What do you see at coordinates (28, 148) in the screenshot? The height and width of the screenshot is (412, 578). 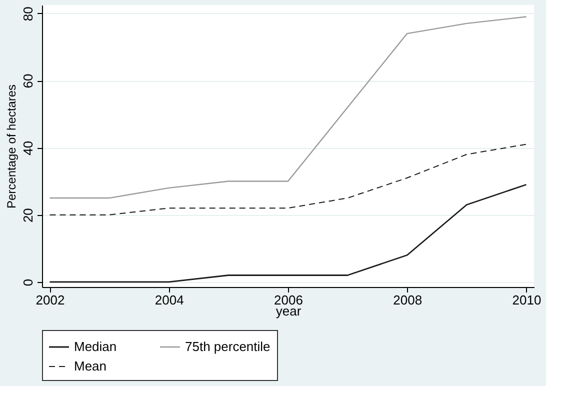 I see `y-tick-label: 40` at bounding box center [28, 148].